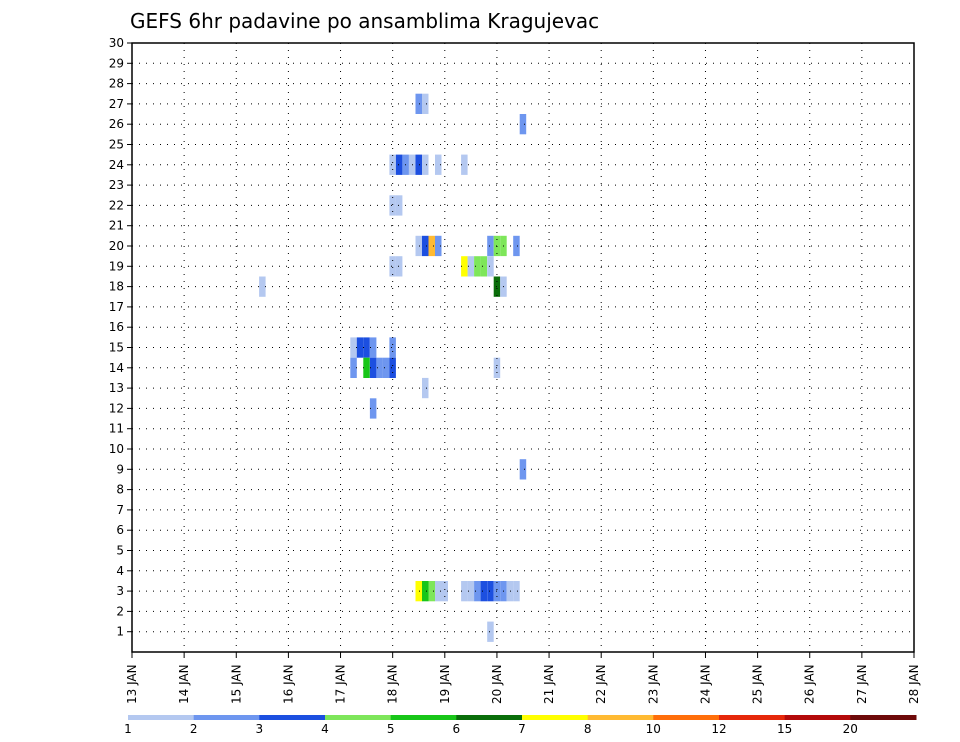  I want to click on y-tick-label: 19, so click(116, 266).